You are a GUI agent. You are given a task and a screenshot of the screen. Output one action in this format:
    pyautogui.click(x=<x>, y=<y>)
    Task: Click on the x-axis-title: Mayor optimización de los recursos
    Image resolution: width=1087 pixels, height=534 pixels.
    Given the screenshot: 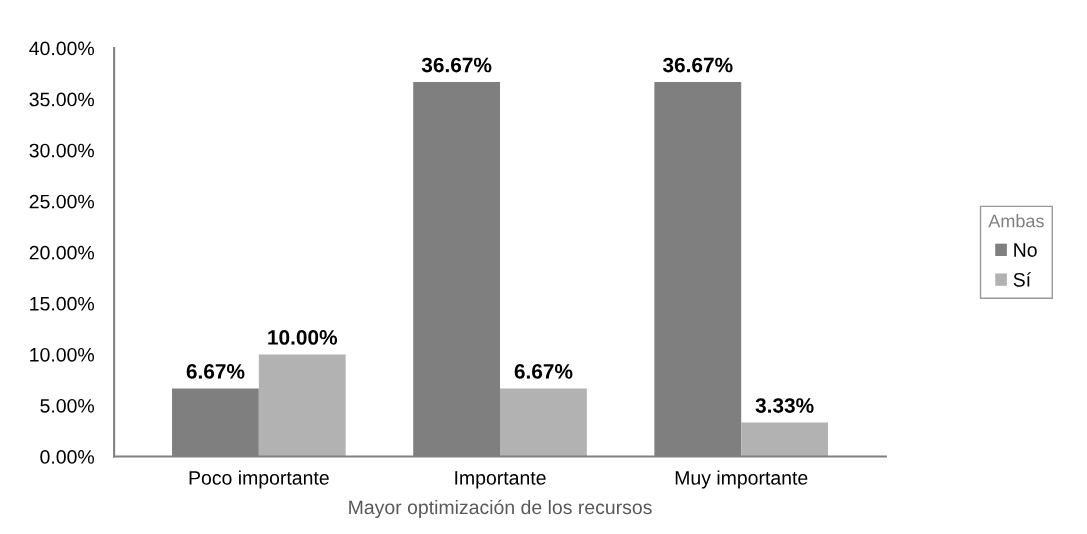 What is the action you would take?
    pyautogui.click(x=500, y=509)
    